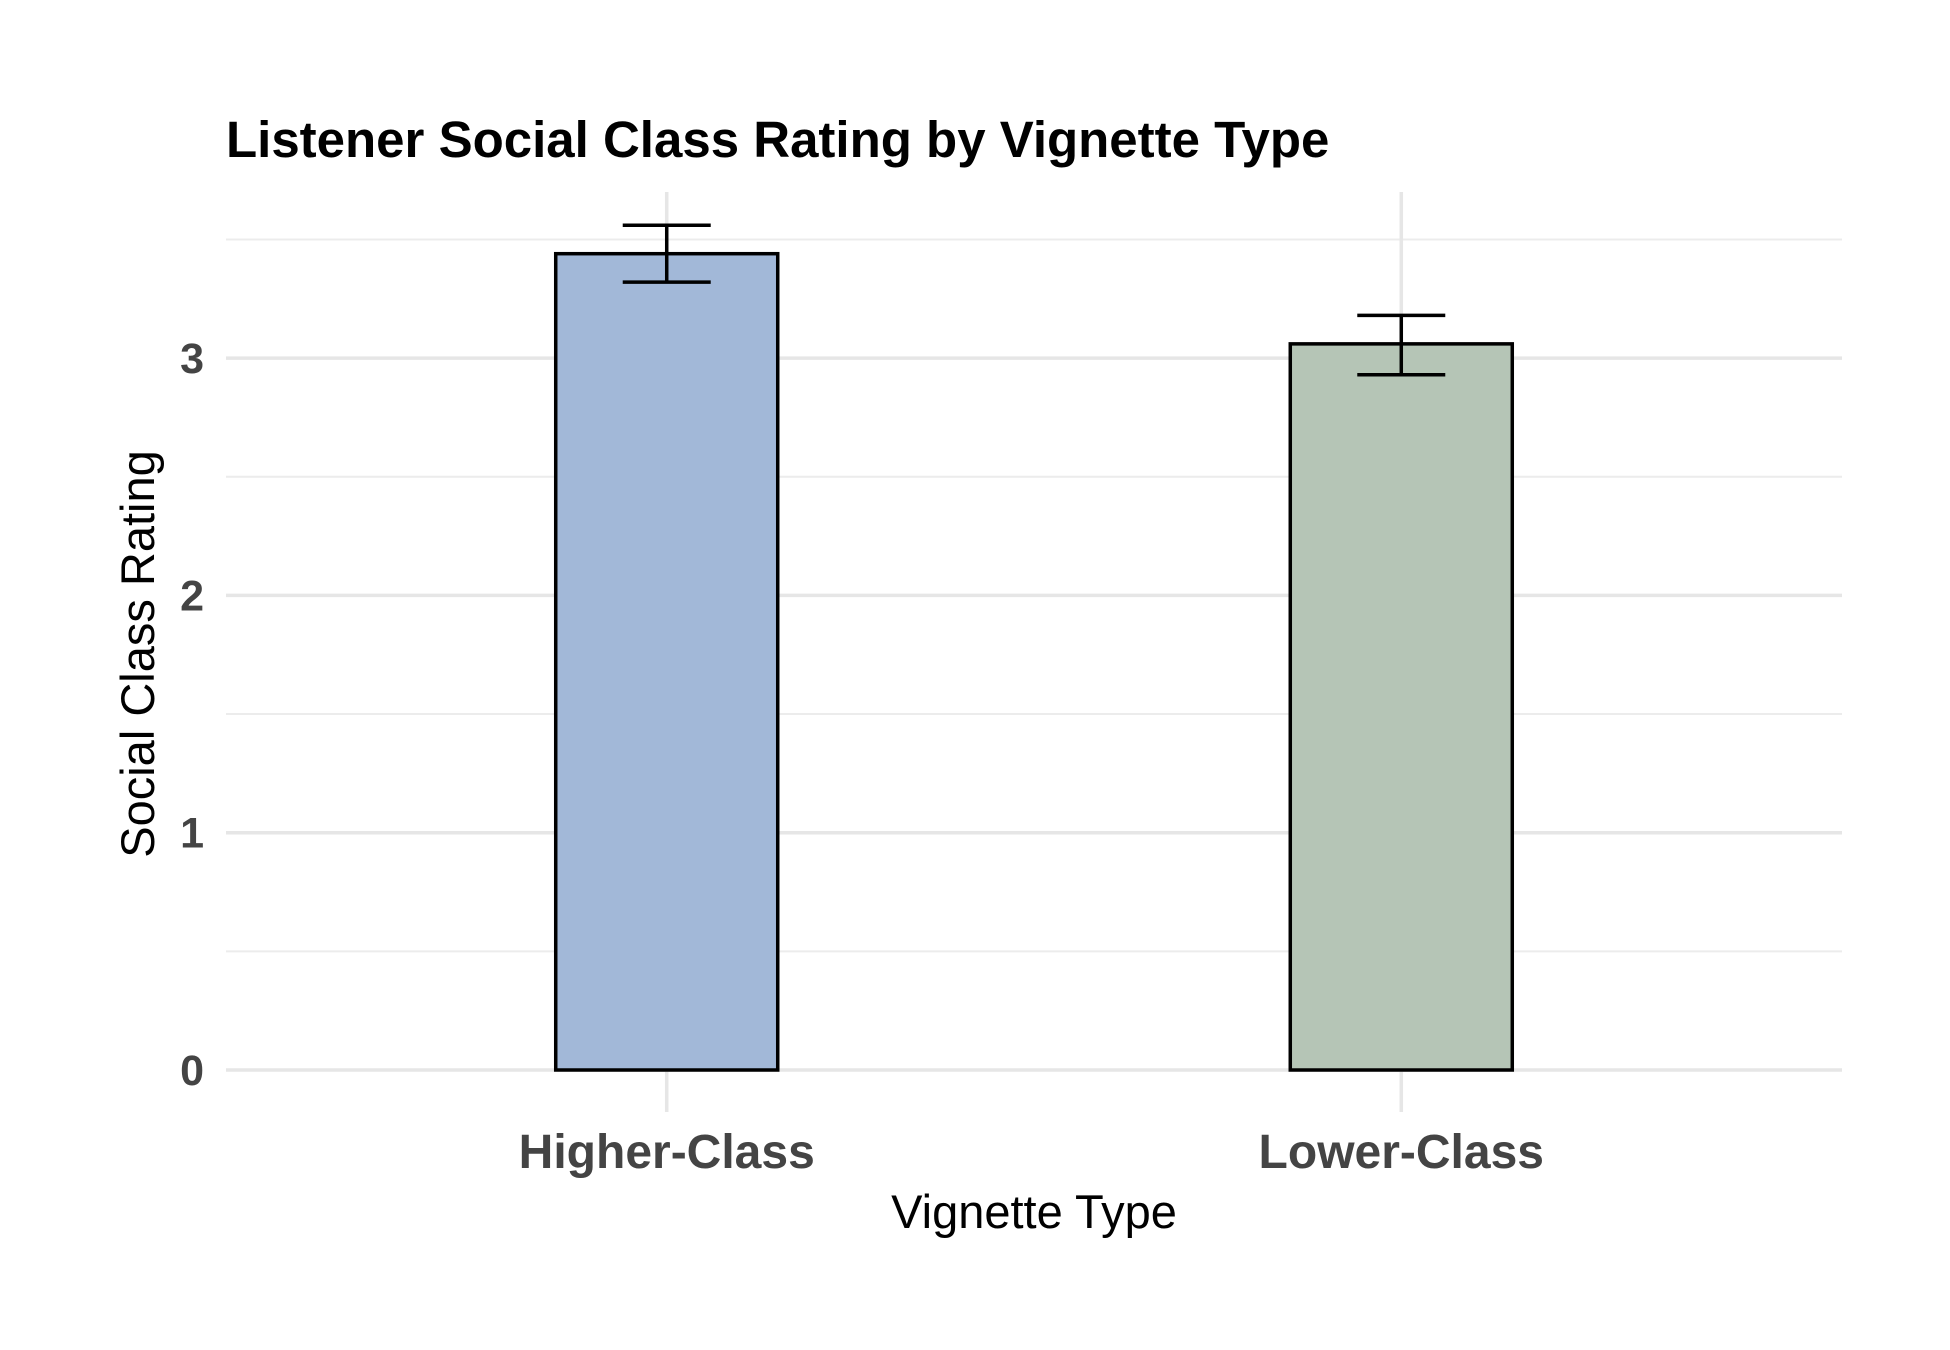 The height and width of the screenshot is (1350, 1950). What do you see at coordinates (1034, 300) in the screenshot?
I see `error-bars` at bounding box center [1034, 300].